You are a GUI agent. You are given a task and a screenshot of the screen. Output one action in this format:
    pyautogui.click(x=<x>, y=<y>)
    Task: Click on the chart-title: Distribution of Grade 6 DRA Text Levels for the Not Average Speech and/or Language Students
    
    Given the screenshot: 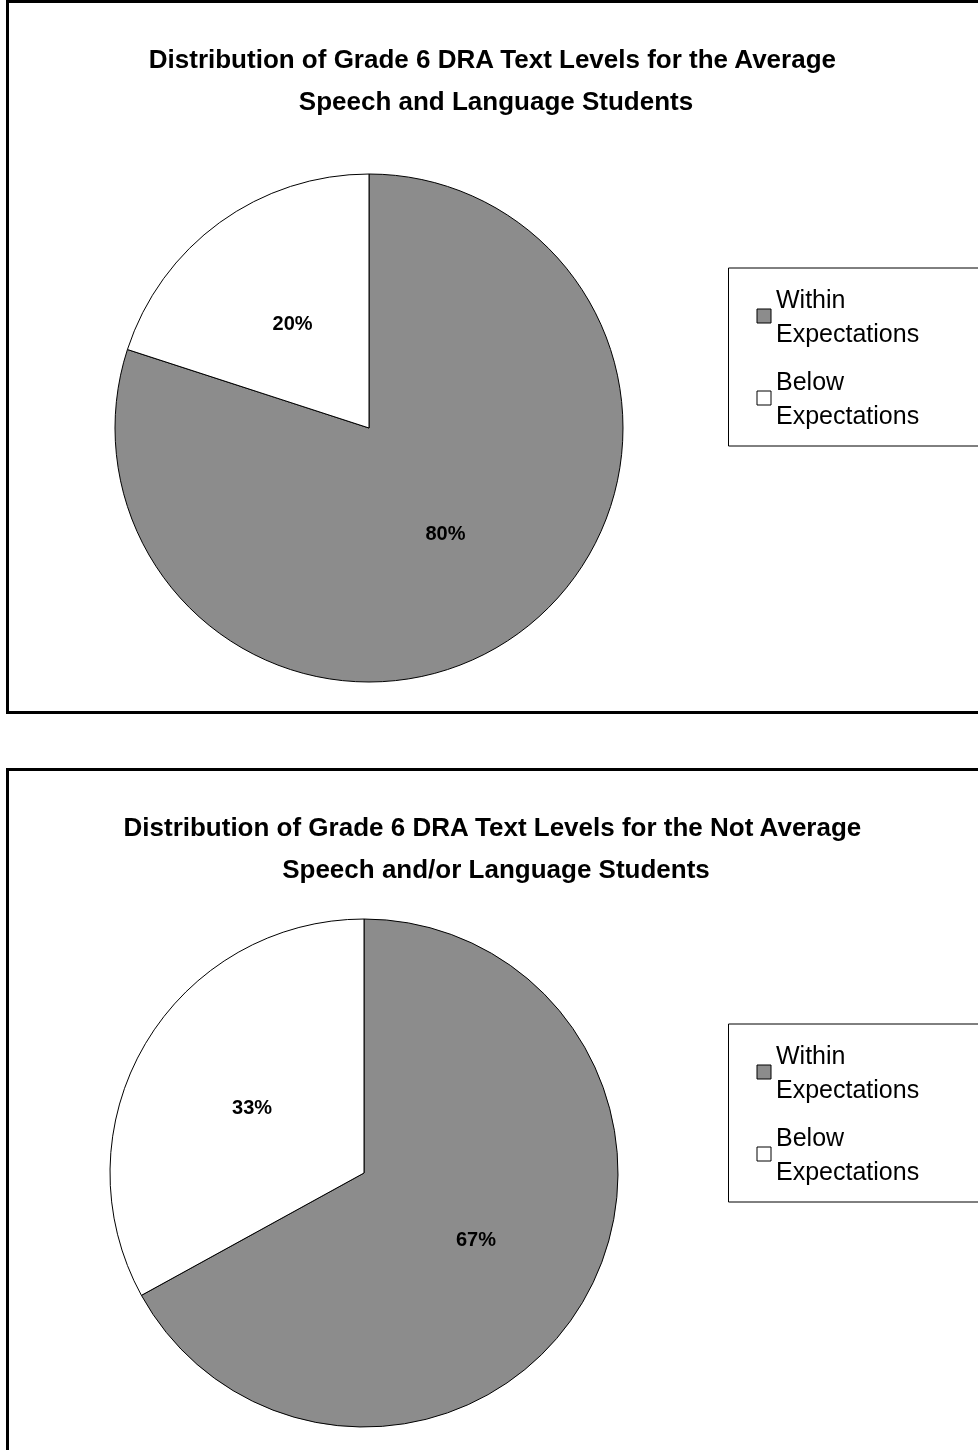 What is the action you would take?
    pyautogui.click(x=496, y=848)
    